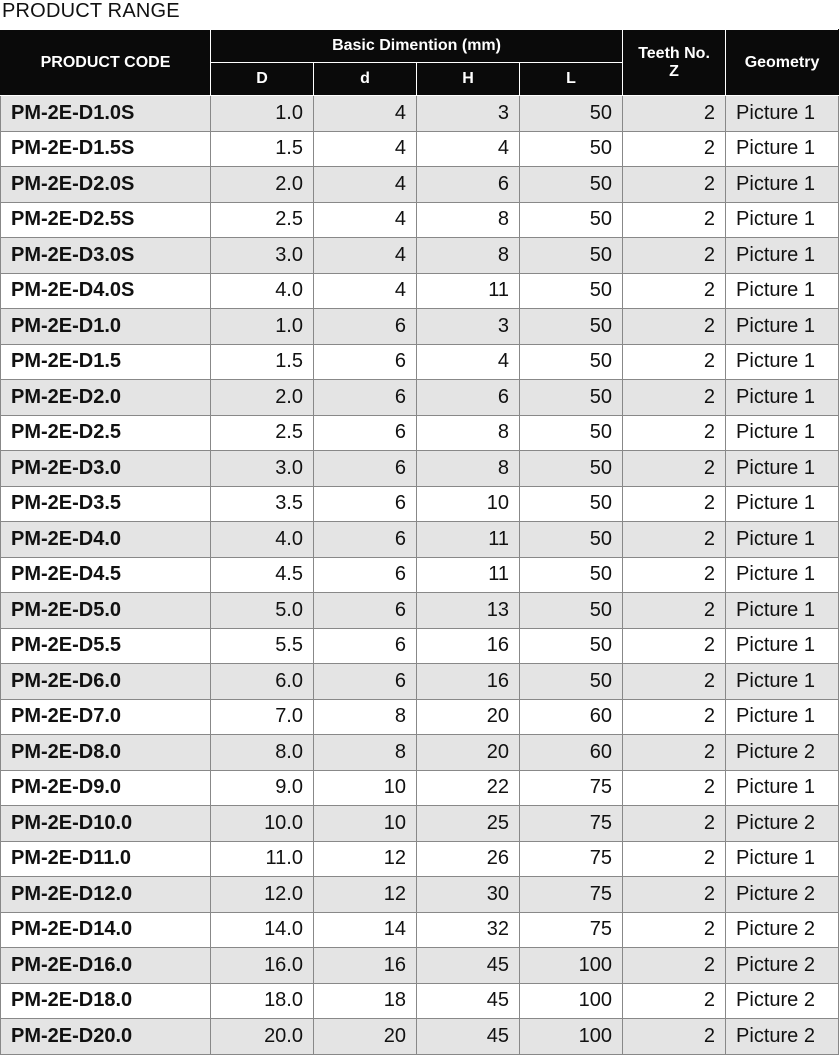 The image size is (839, 1055). I want to click on cell-product-code: PM-2E-D4.0S, so click(105, 290).